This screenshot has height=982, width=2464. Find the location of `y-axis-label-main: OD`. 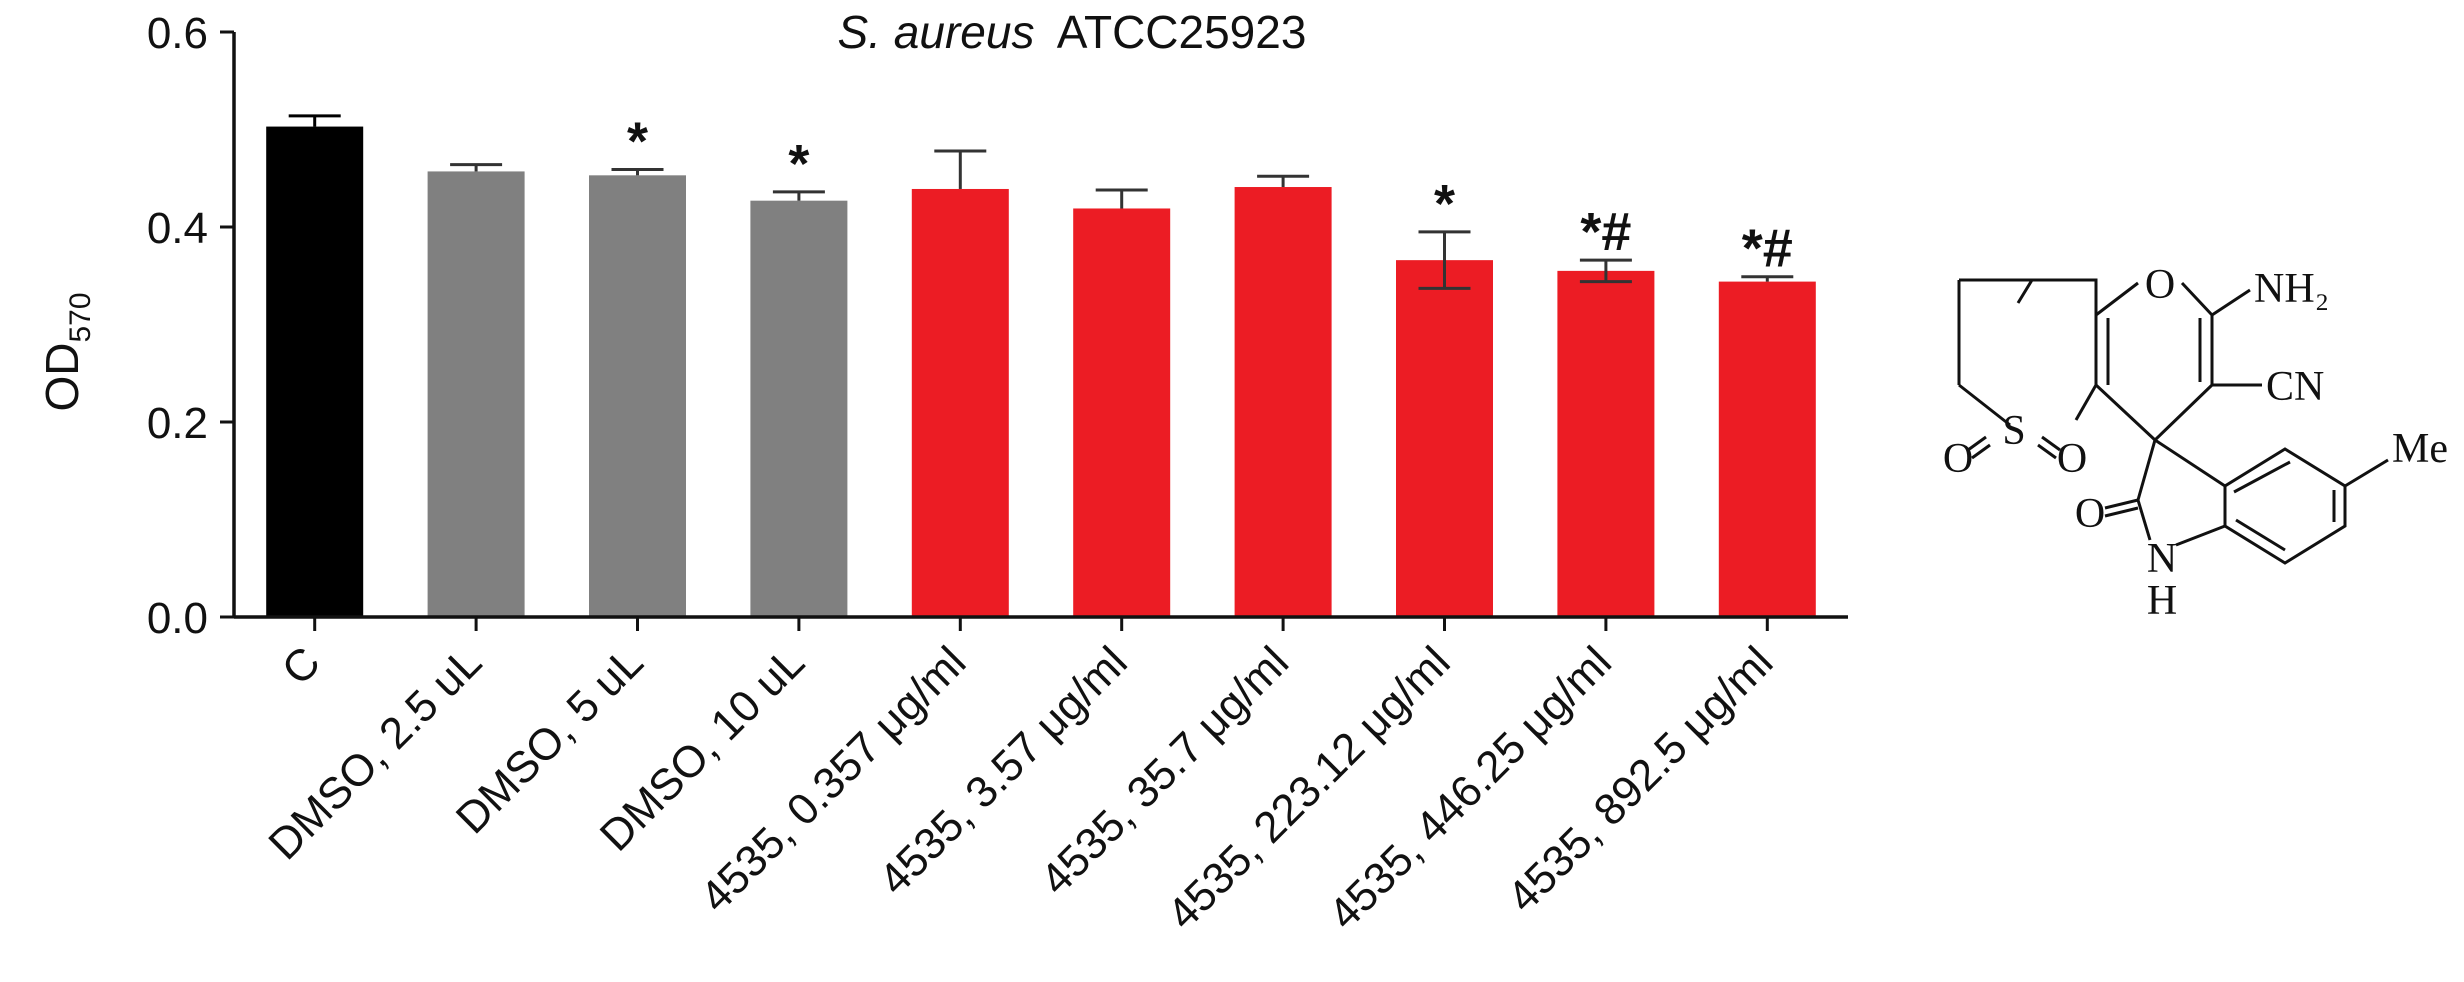

y-axis-label-main: OD is located at coordinates (62, 377).